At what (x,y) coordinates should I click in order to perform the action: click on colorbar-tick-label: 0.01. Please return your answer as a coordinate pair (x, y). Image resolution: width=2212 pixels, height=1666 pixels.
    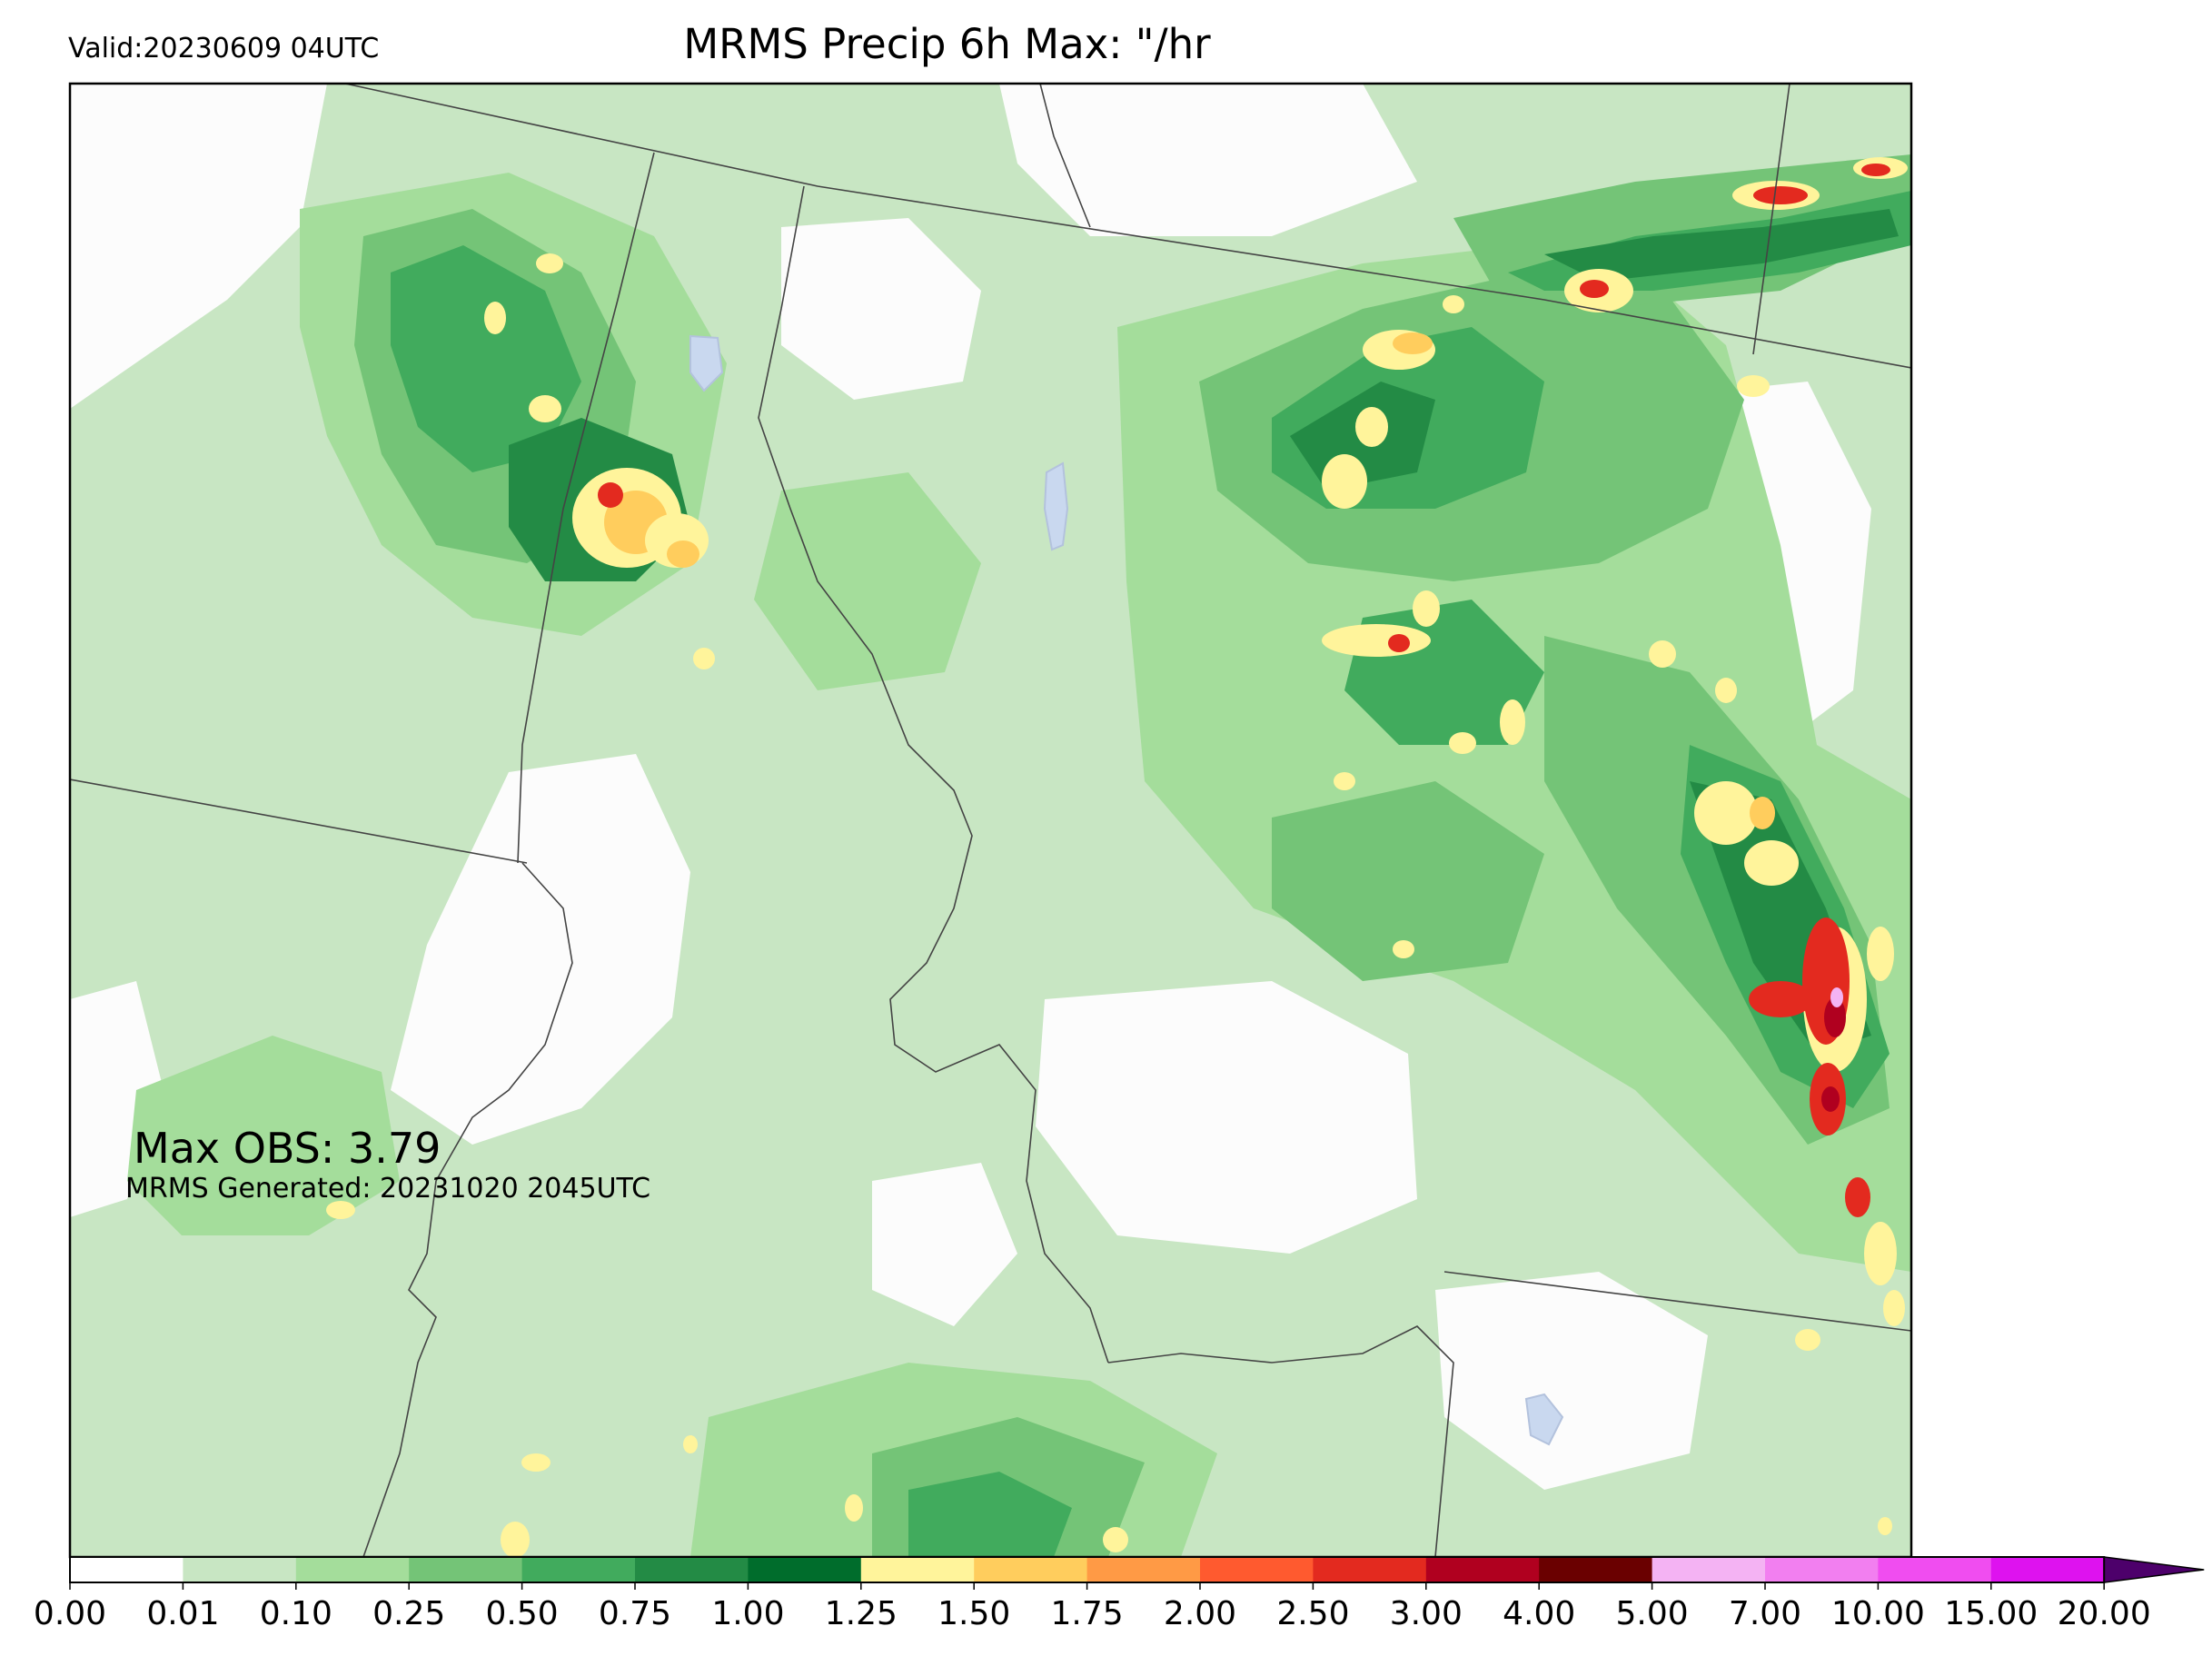
    Looking at the image, I should click on (182, 1613).